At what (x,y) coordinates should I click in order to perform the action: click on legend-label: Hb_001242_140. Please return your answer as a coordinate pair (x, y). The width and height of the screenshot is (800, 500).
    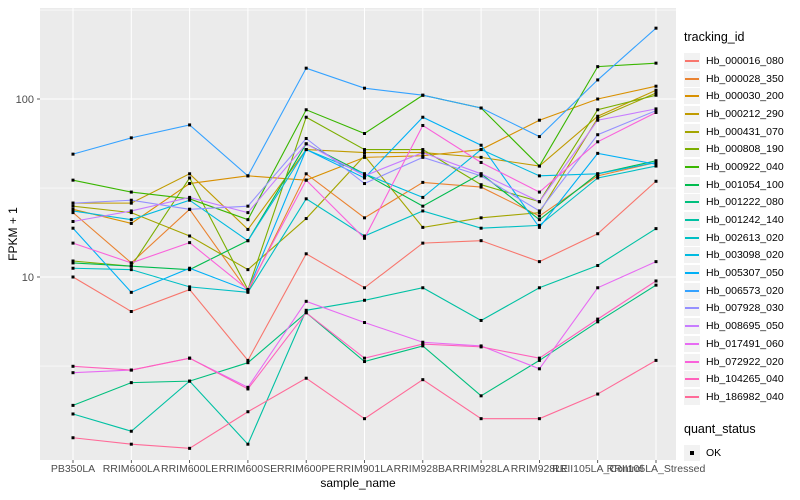
    Looking at the image, I should click on (745, 220).